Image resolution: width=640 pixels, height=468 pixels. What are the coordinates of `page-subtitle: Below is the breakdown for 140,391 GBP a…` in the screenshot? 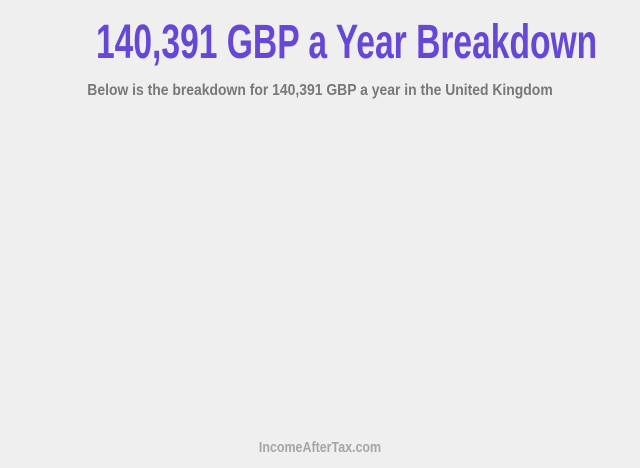 It's located at (320, 91).